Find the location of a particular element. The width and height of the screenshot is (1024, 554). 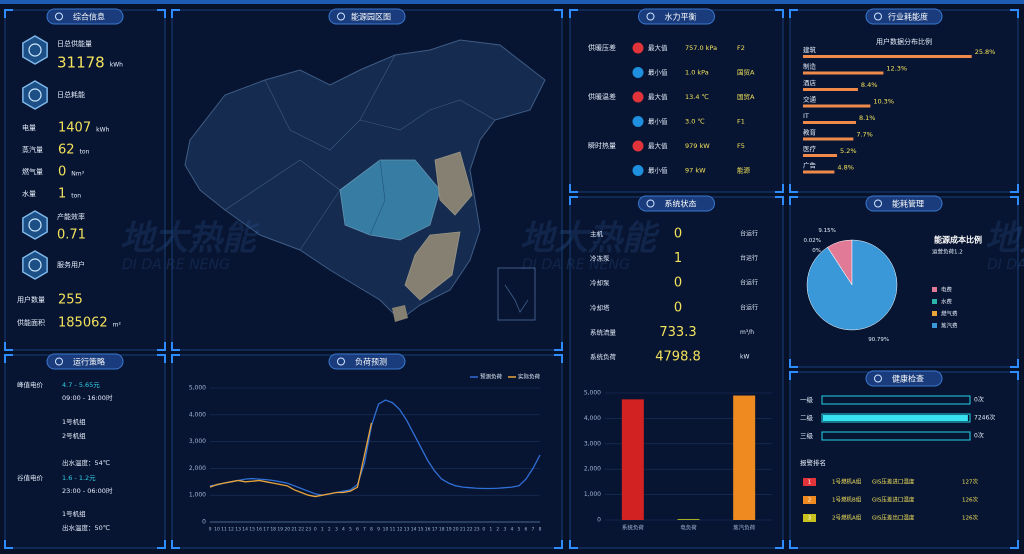

value: 13.4 ℃ is located at coordinates (697, 97).